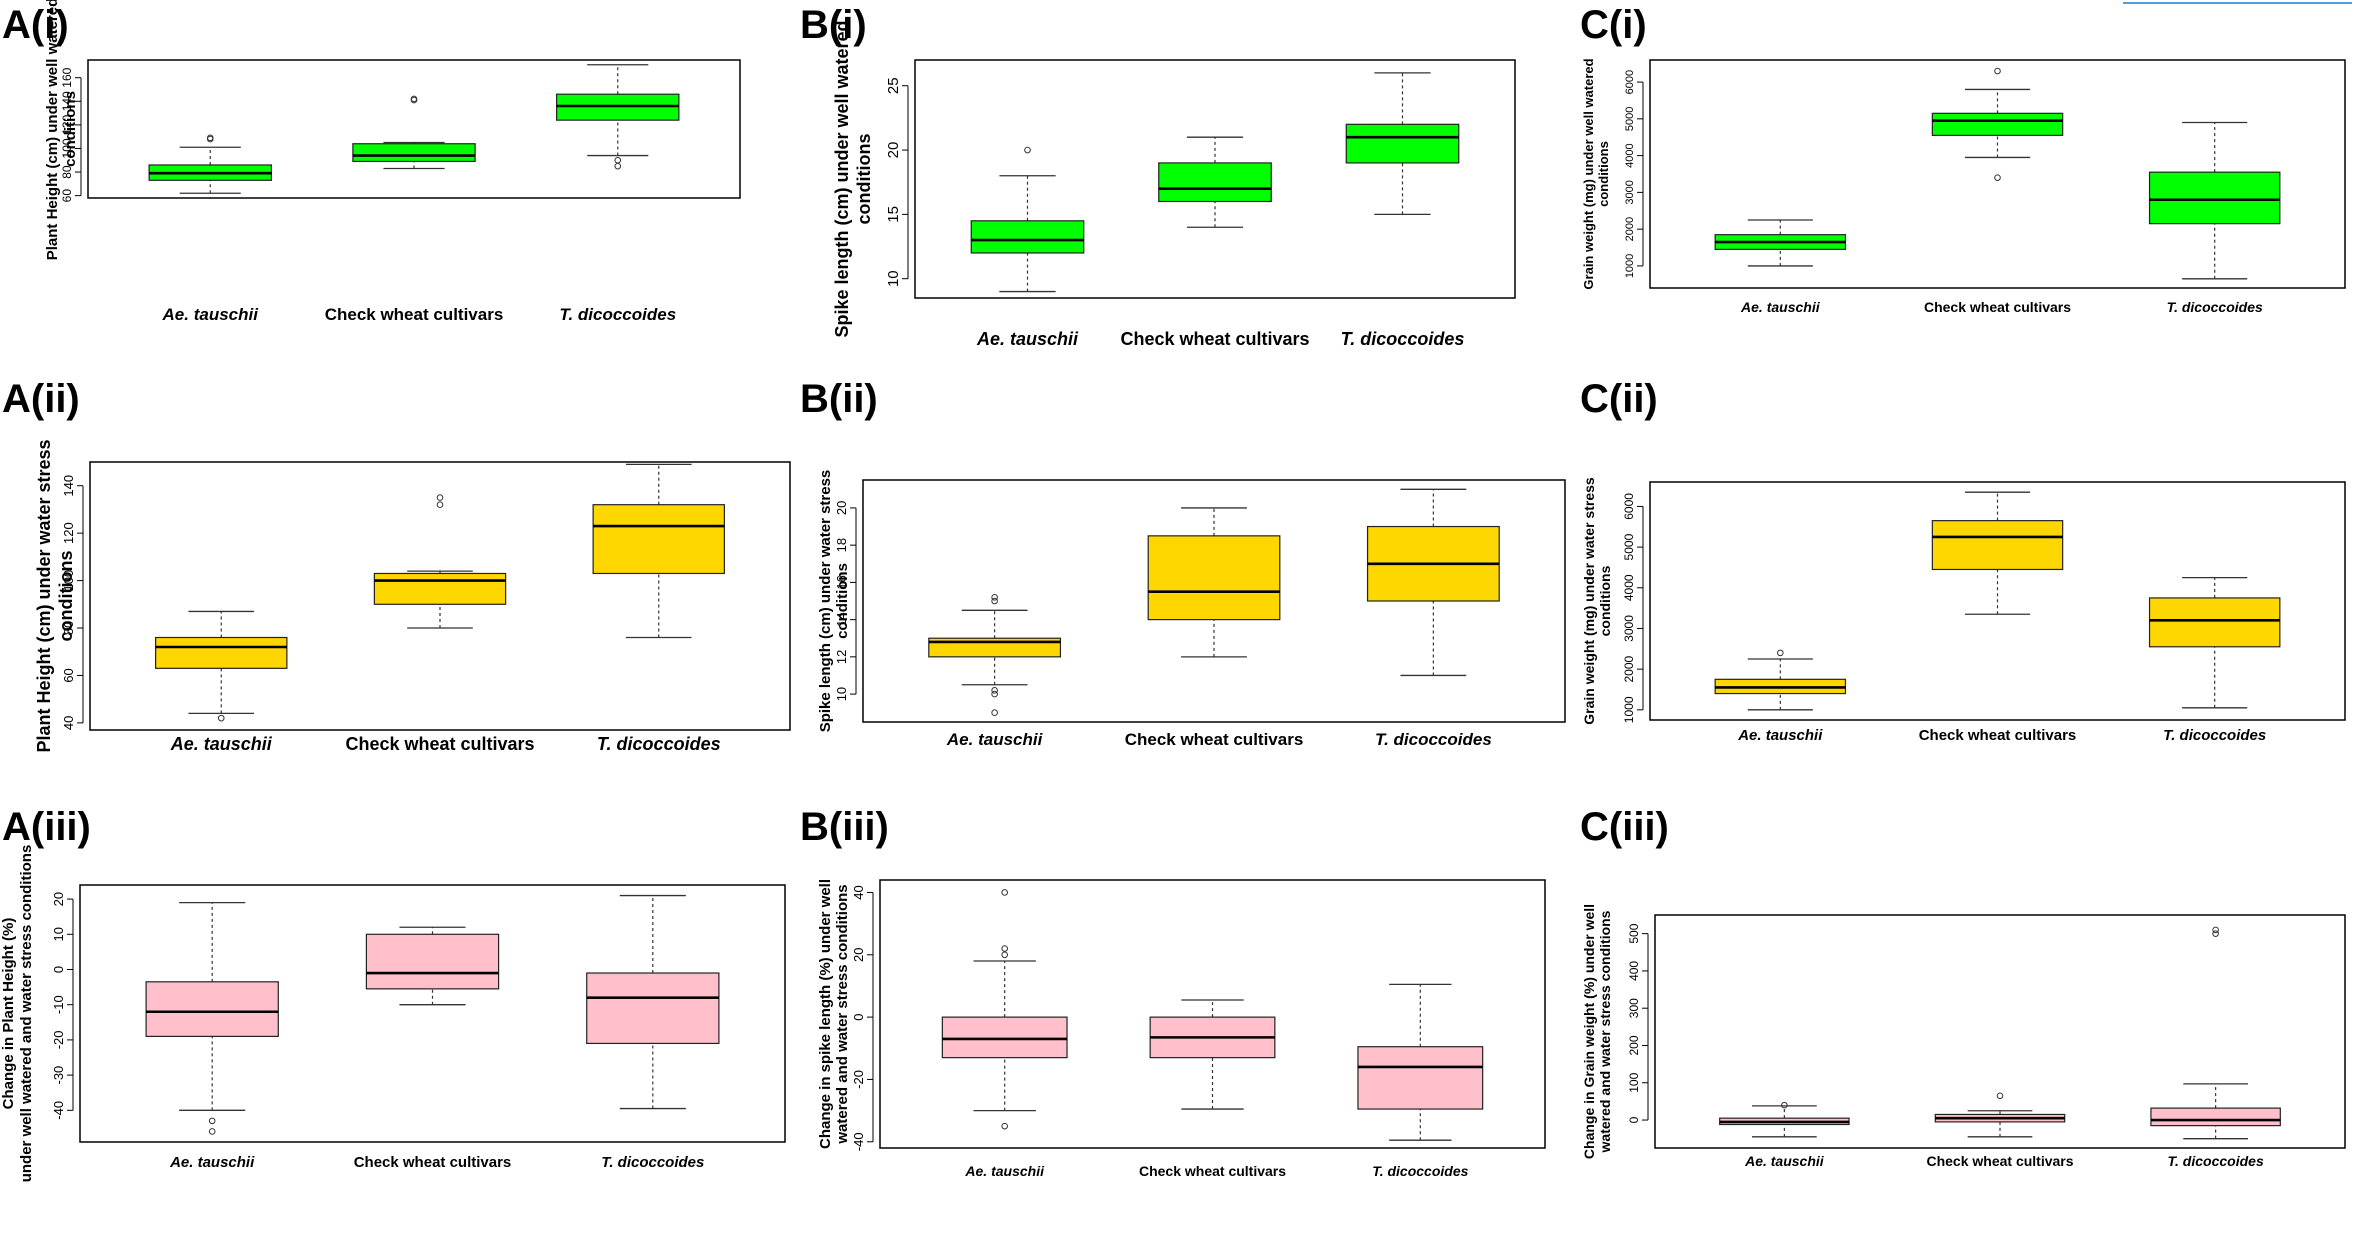  What do you see at coordinates (41, 399) in the screenshot?
I see `panel-title: A(ii)` at bounding box center [41, 399].